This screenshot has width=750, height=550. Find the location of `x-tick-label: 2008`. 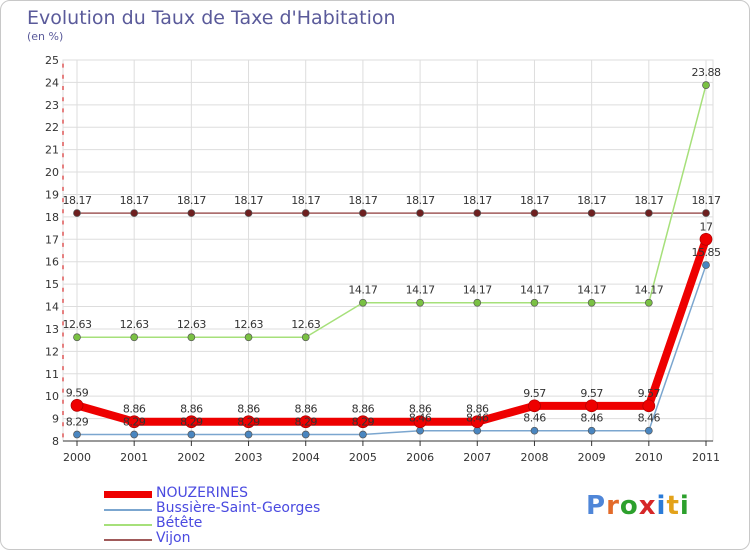

x-tick-label: 2008 is located at coordinates (534, 457).